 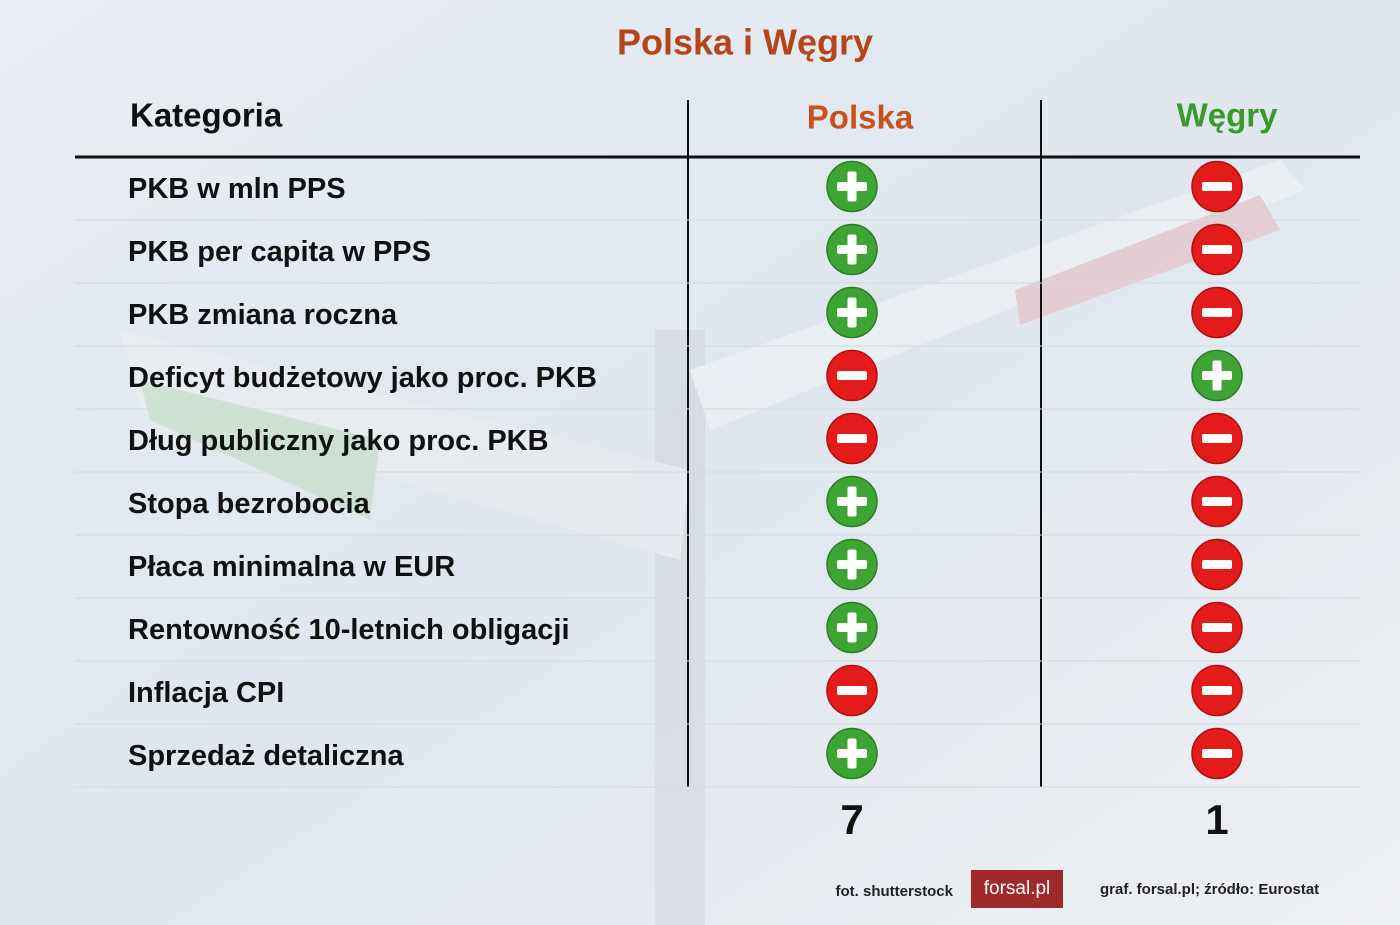 I want to click on source: graf. forsal.pl; źródło: Eurostat, so click(x=1209, y=889).